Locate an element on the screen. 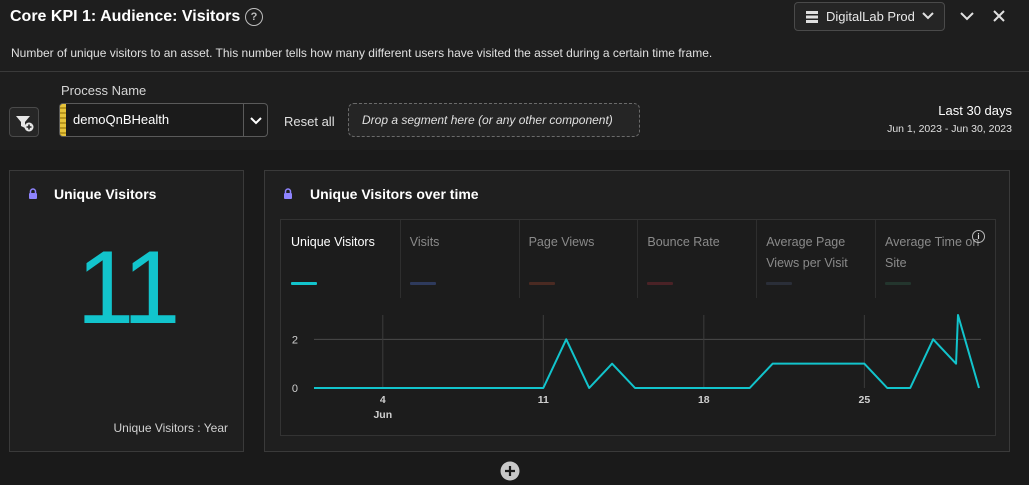 The height and width of the screenshot is (485, 1029). x-tick-label: 11 is located at coordinates (543, 400).